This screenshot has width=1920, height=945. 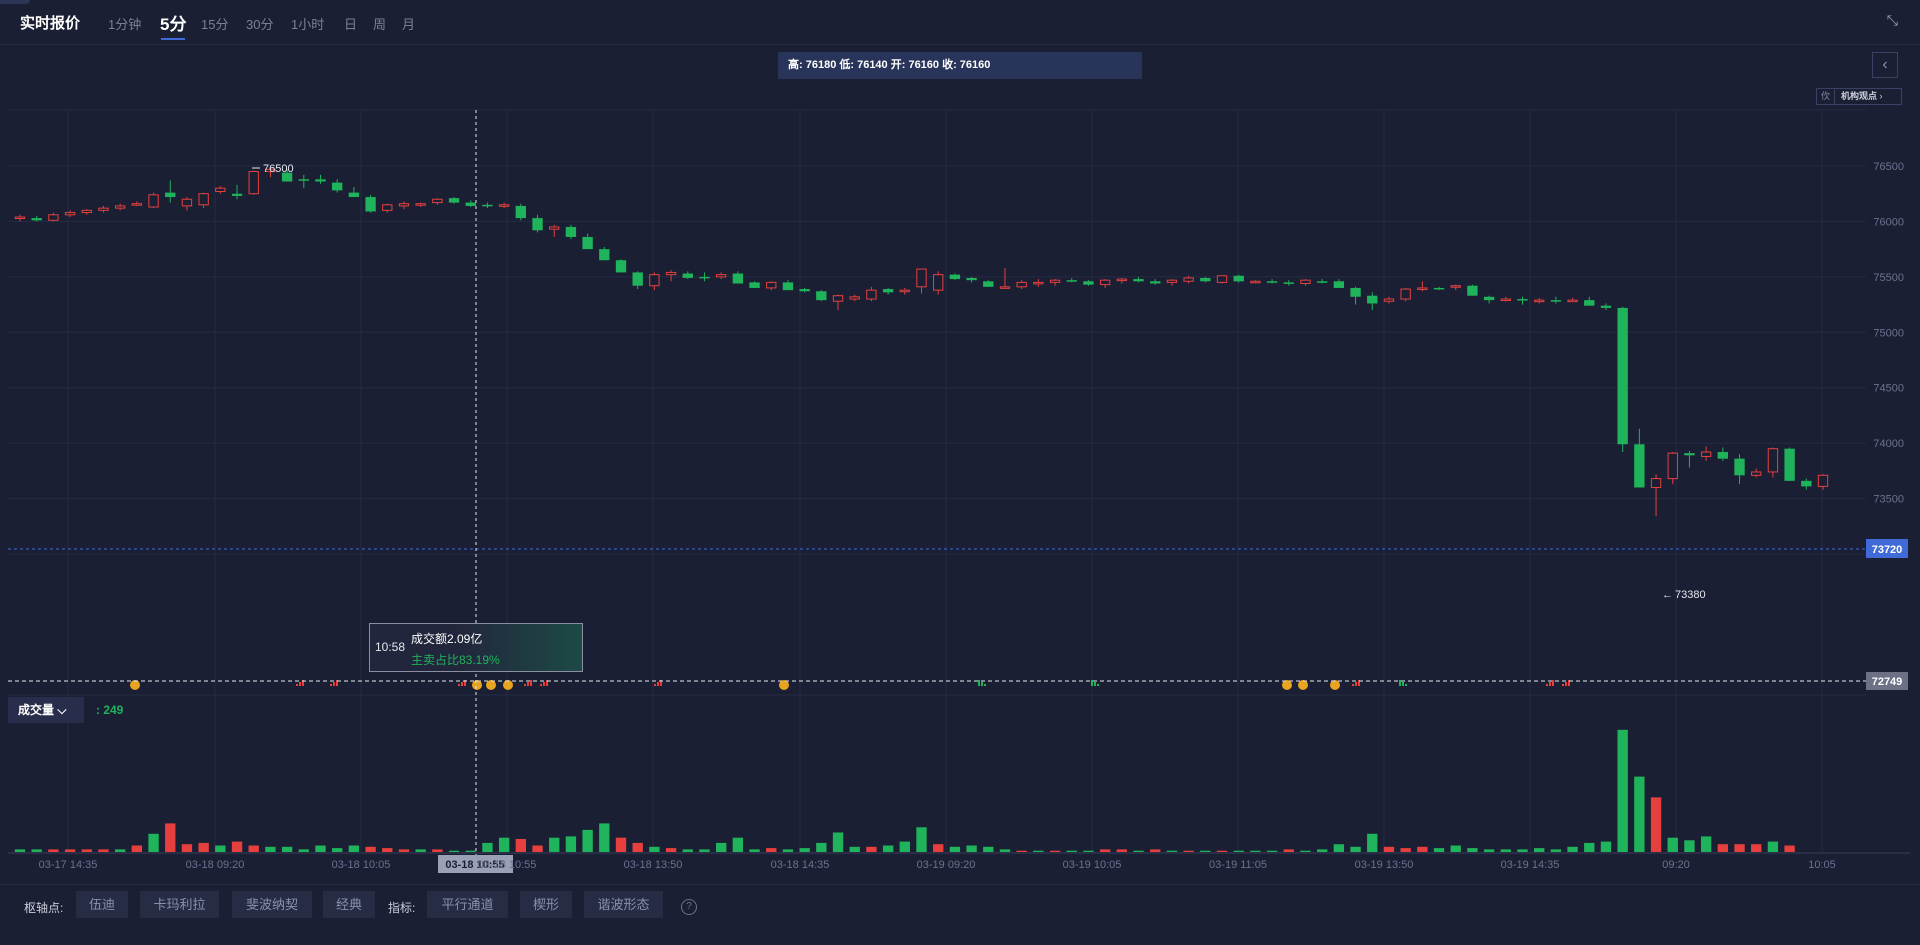 I want to click on period-tab-5min: 5分, so click(x=173, y=25).